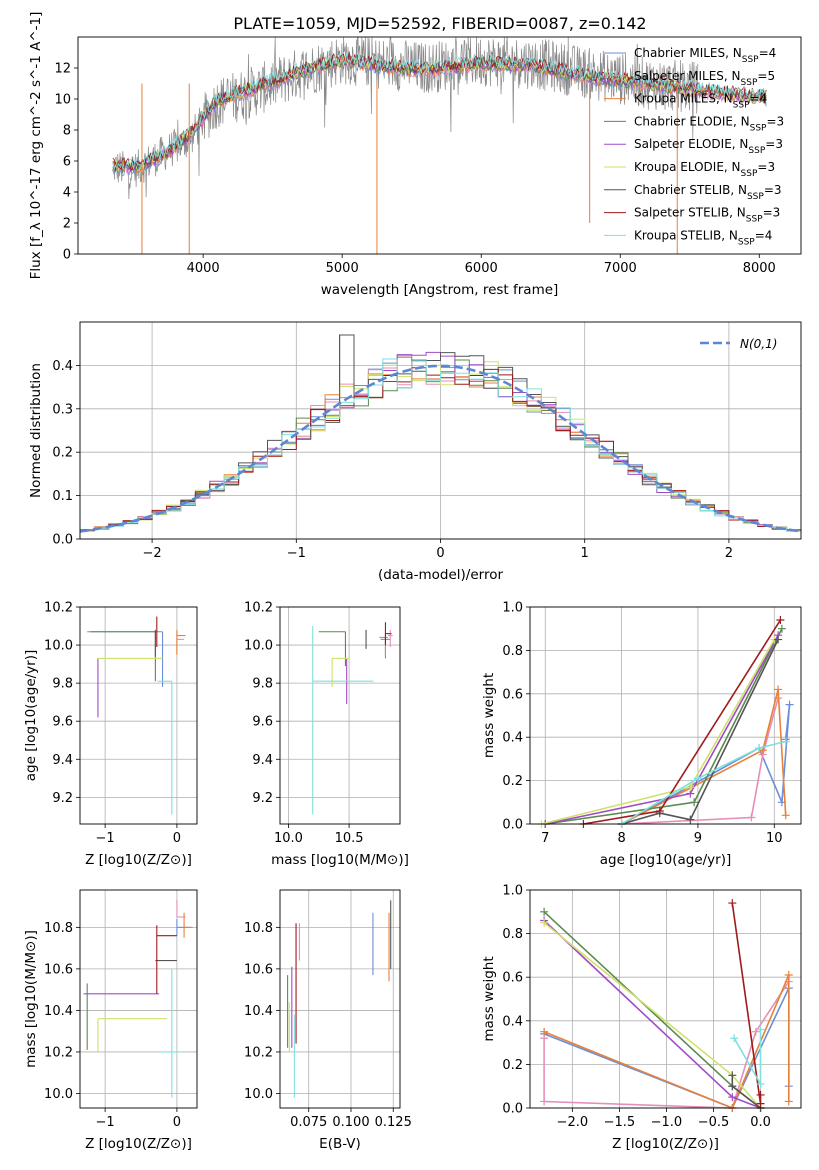 This screenshot has width=819, height=1170. I want to click on y-tick-label: 0, so click(67, 255).